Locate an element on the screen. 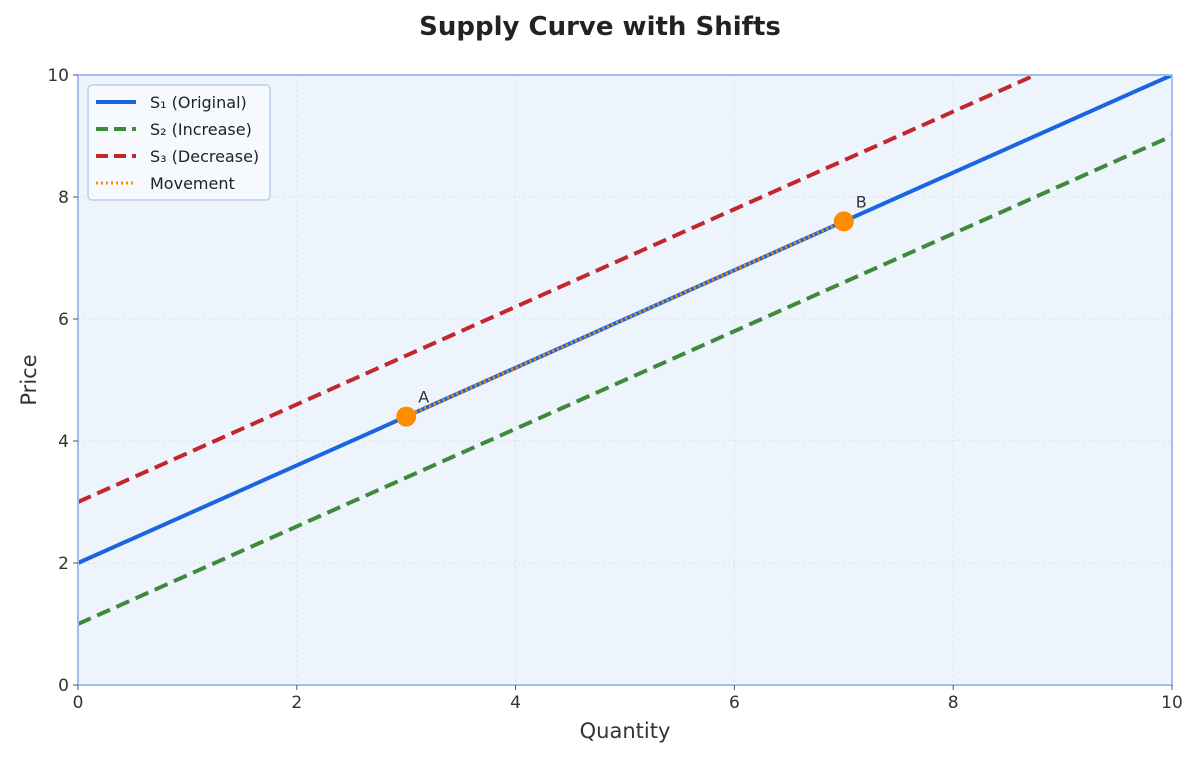 The height and width of the screenshot is (761, 1200). legend-box is located at coordinates (179, 142).